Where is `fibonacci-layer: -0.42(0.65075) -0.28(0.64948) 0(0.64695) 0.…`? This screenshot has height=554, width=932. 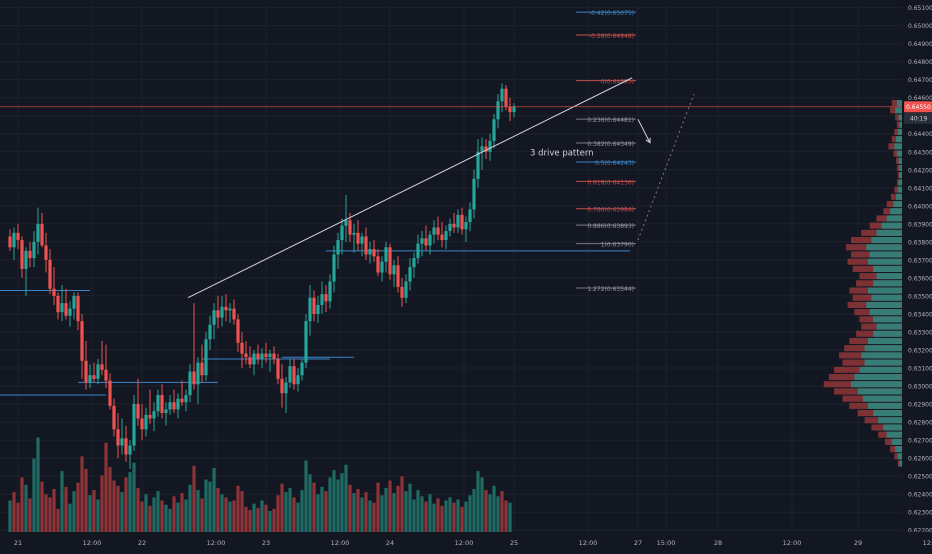 fibonacci-layer: -0.42(0.65075) -0.28(0.64948) 0(0.64695) 0.… is located at coordinates (606, 151).